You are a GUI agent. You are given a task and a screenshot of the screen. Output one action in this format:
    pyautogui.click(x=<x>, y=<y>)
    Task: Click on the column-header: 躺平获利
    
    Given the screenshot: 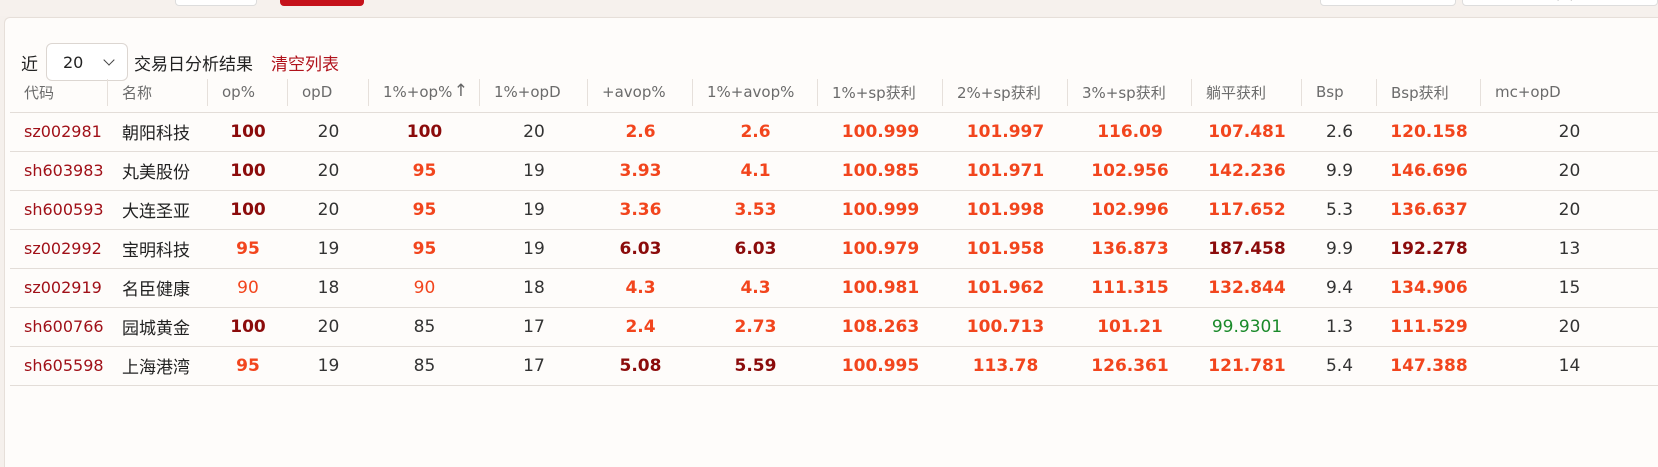 What is the action you would take?
    pyautogui.click(x=1247, y=93)
    